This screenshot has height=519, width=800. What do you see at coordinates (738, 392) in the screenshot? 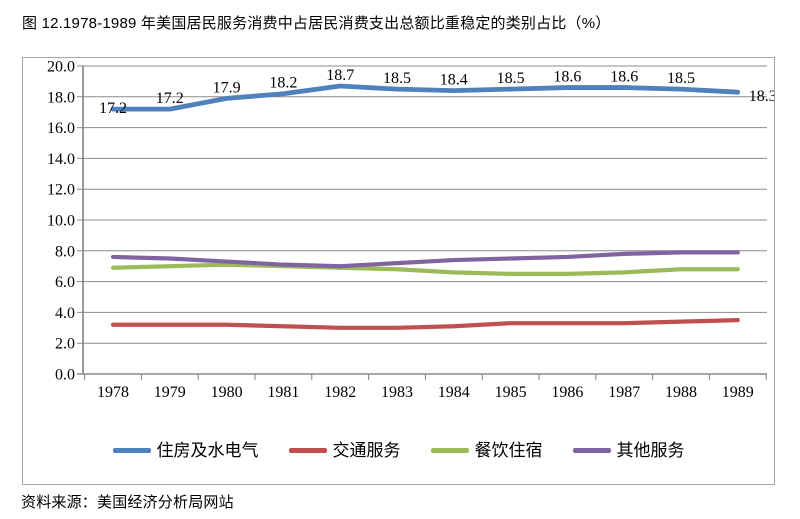
I see `x-axis-tick-label: 1989` at bounding box center [738, 392].